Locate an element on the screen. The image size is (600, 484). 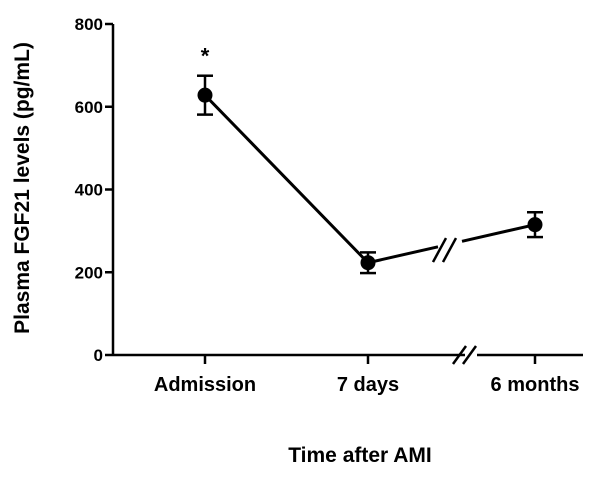
y-ticks: 0 200 400 600 800 is located at coordinates (94, 190).